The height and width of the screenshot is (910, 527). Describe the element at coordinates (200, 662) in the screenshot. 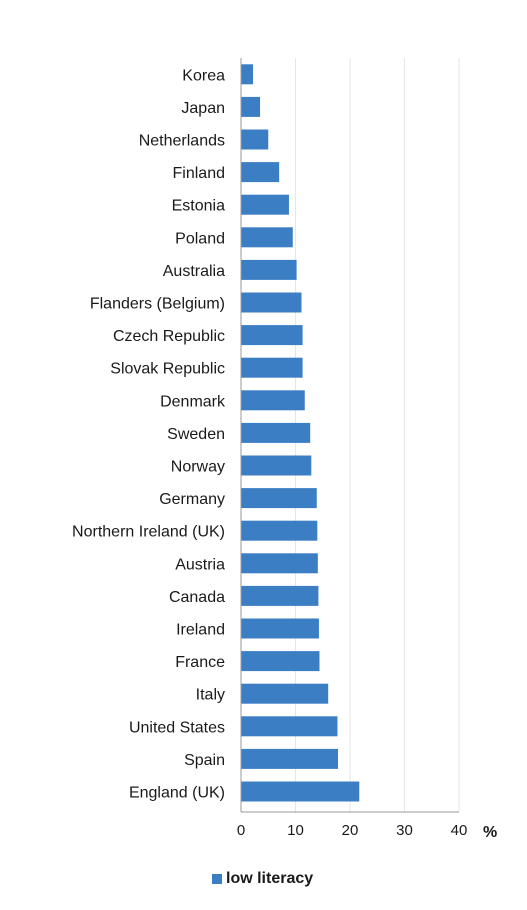

I see `category-label: France` at that location.